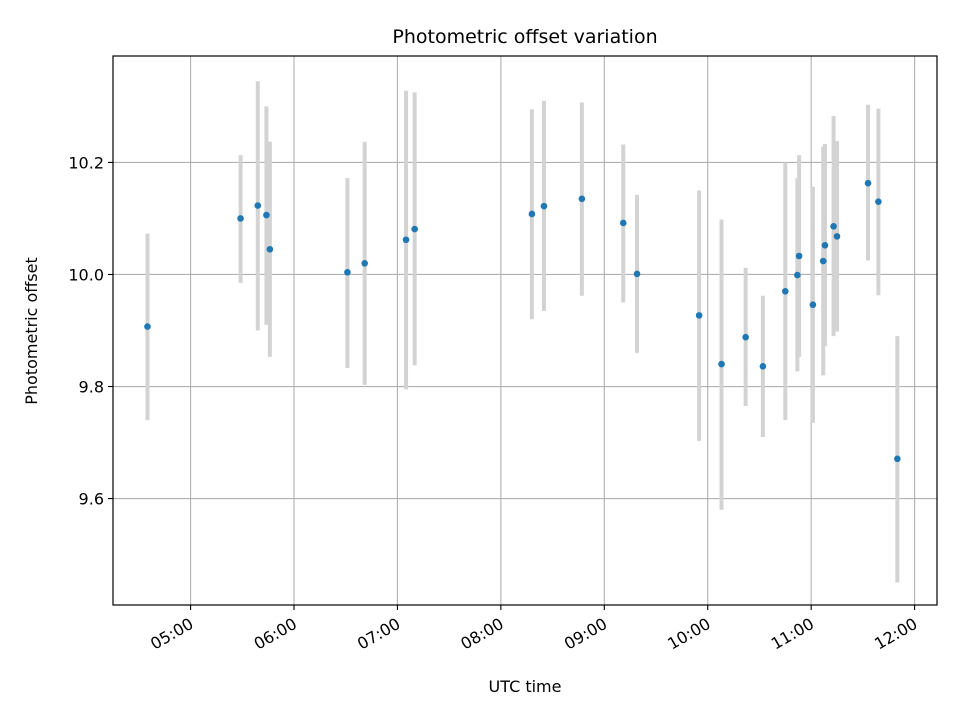 This screenshot has height=720, width=960. Describe the element at coordinates (525, 686) in the screenshot. I see `x-axis-label: UTC time` at that location.